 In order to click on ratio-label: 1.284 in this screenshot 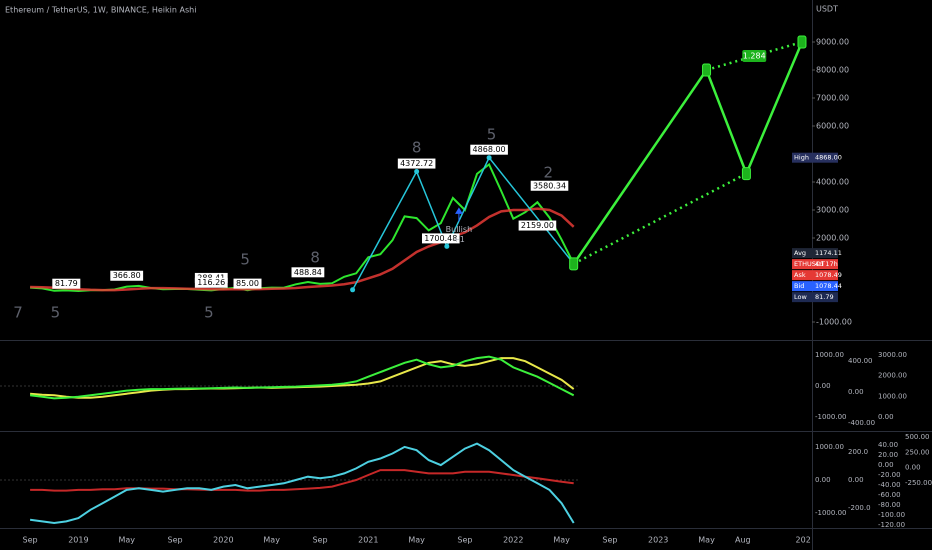, I will do `click(754, 55)`.